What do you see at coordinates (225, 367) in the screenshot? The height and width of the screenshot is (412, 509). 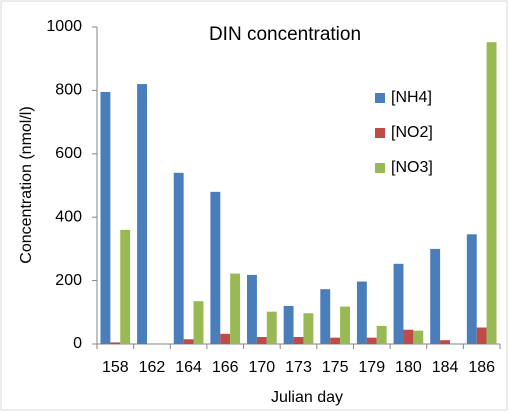 I see `x-tick-label: 166` at bounding box center [225, 367].